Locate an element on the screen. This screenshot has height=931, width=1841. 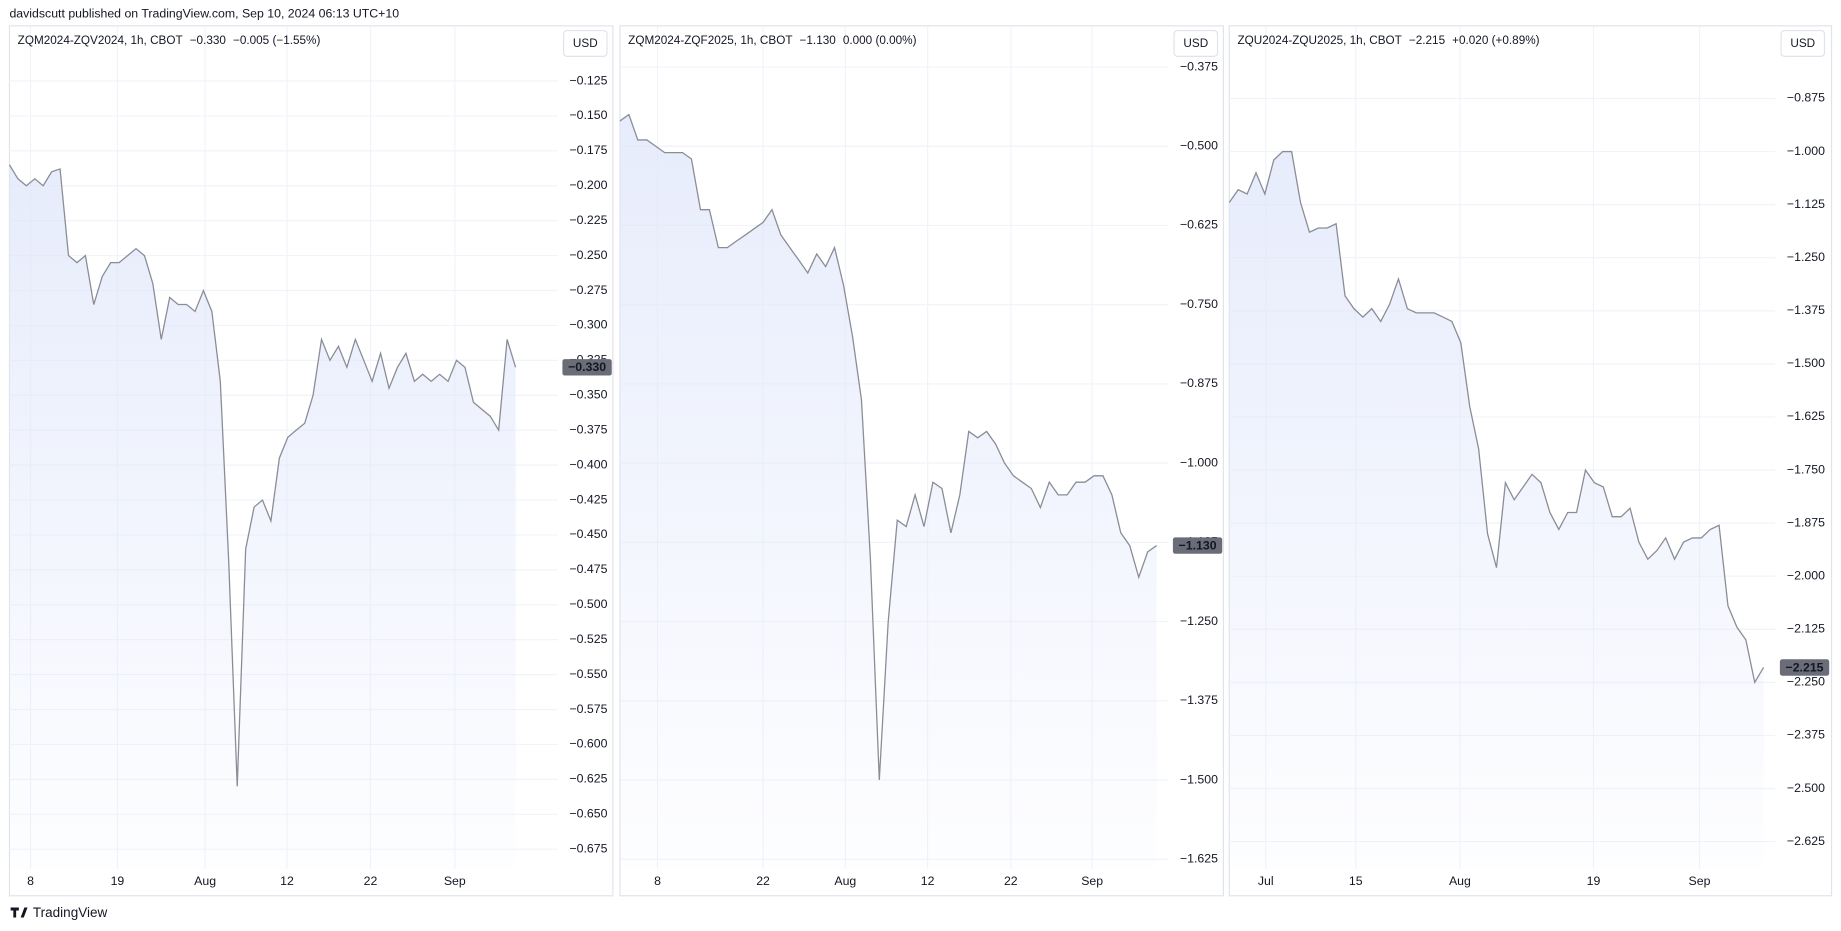
brand-name: TradingView is located at coordinates (70, 912).